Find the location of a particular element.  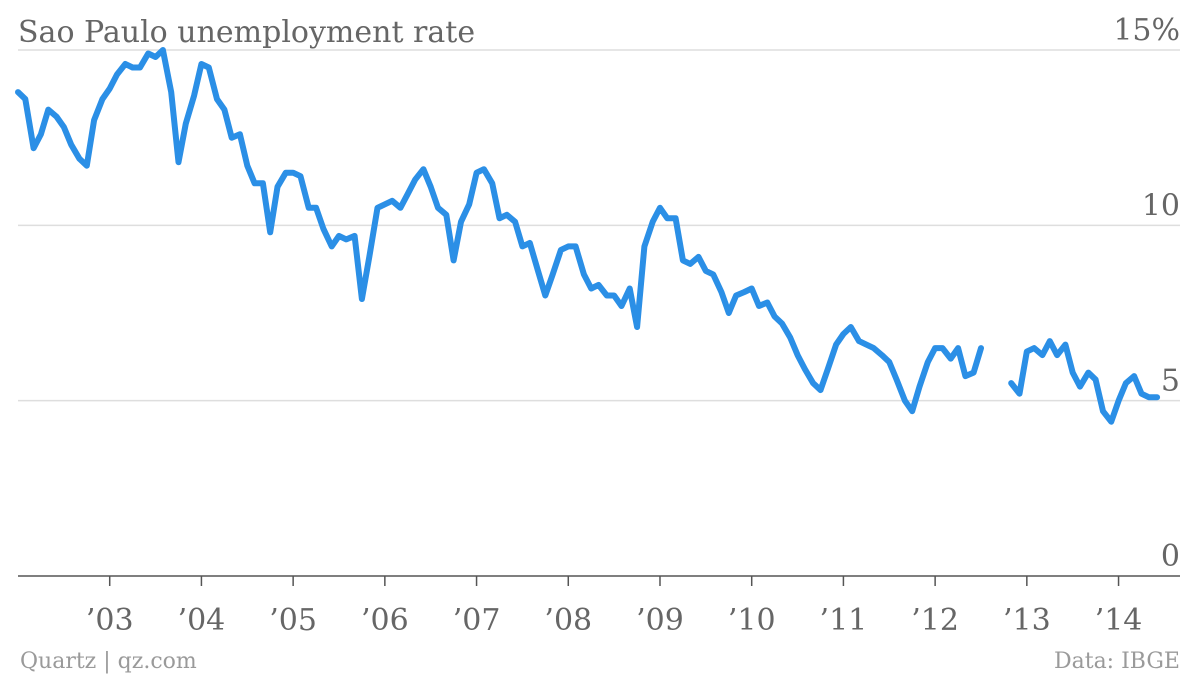

x-tick-label: ’07 is located at coordinates (477, 620).